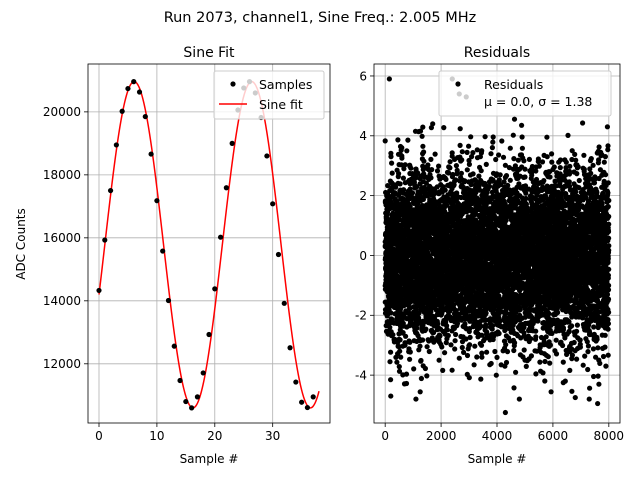  What do you see at coordinates (497, 53) in the screenshot?
I see `residuals-title: Residuals` at bounding box center [497, 53].